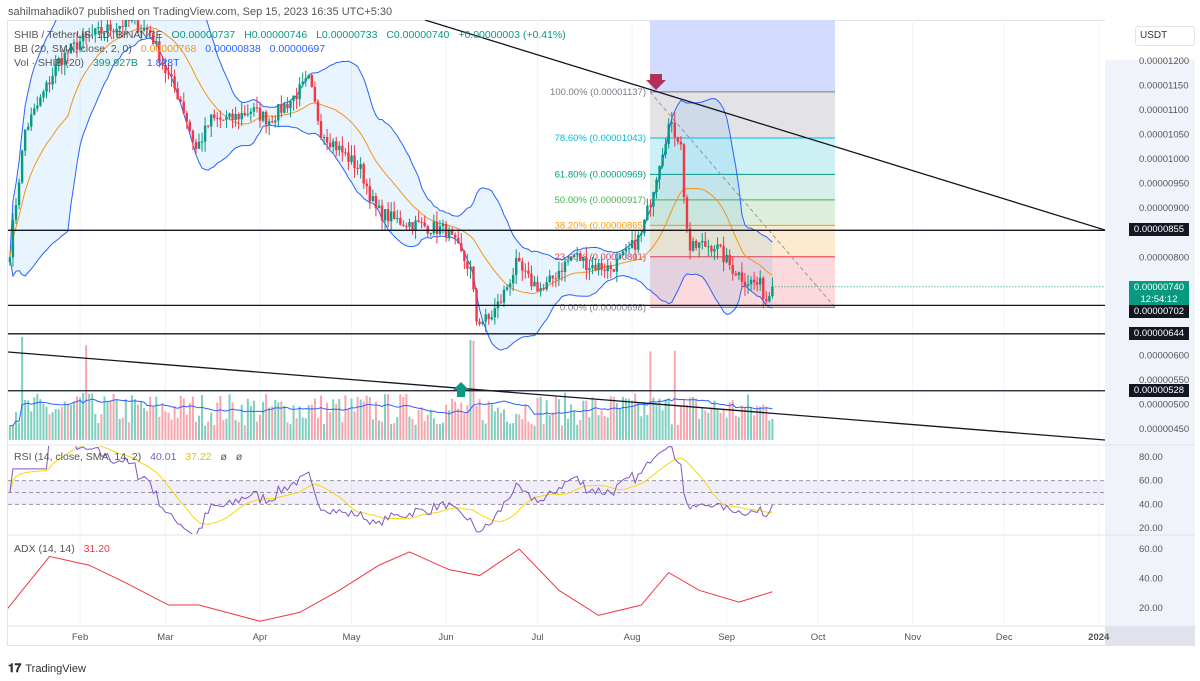 This screenshot has height=681, width=1200. Describe the element at coordinates (1151, 457) in the screenshot. I see `rsi-tick: 80.00` at that location.